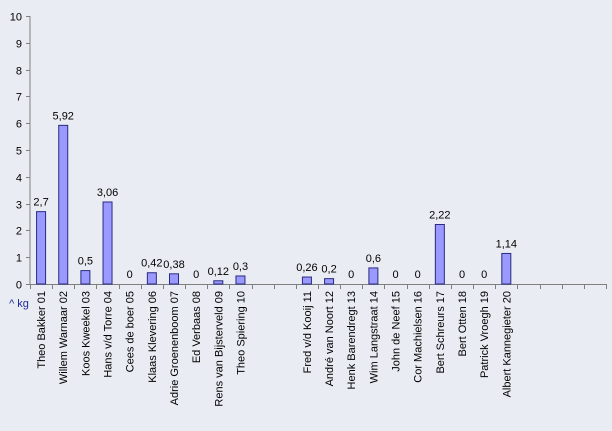 This screenshot has width=612, height=431. Describe the element at coordinates (109, 334) in the screenshot. I see `category-label: Hans v/d Torre 04` at that location.